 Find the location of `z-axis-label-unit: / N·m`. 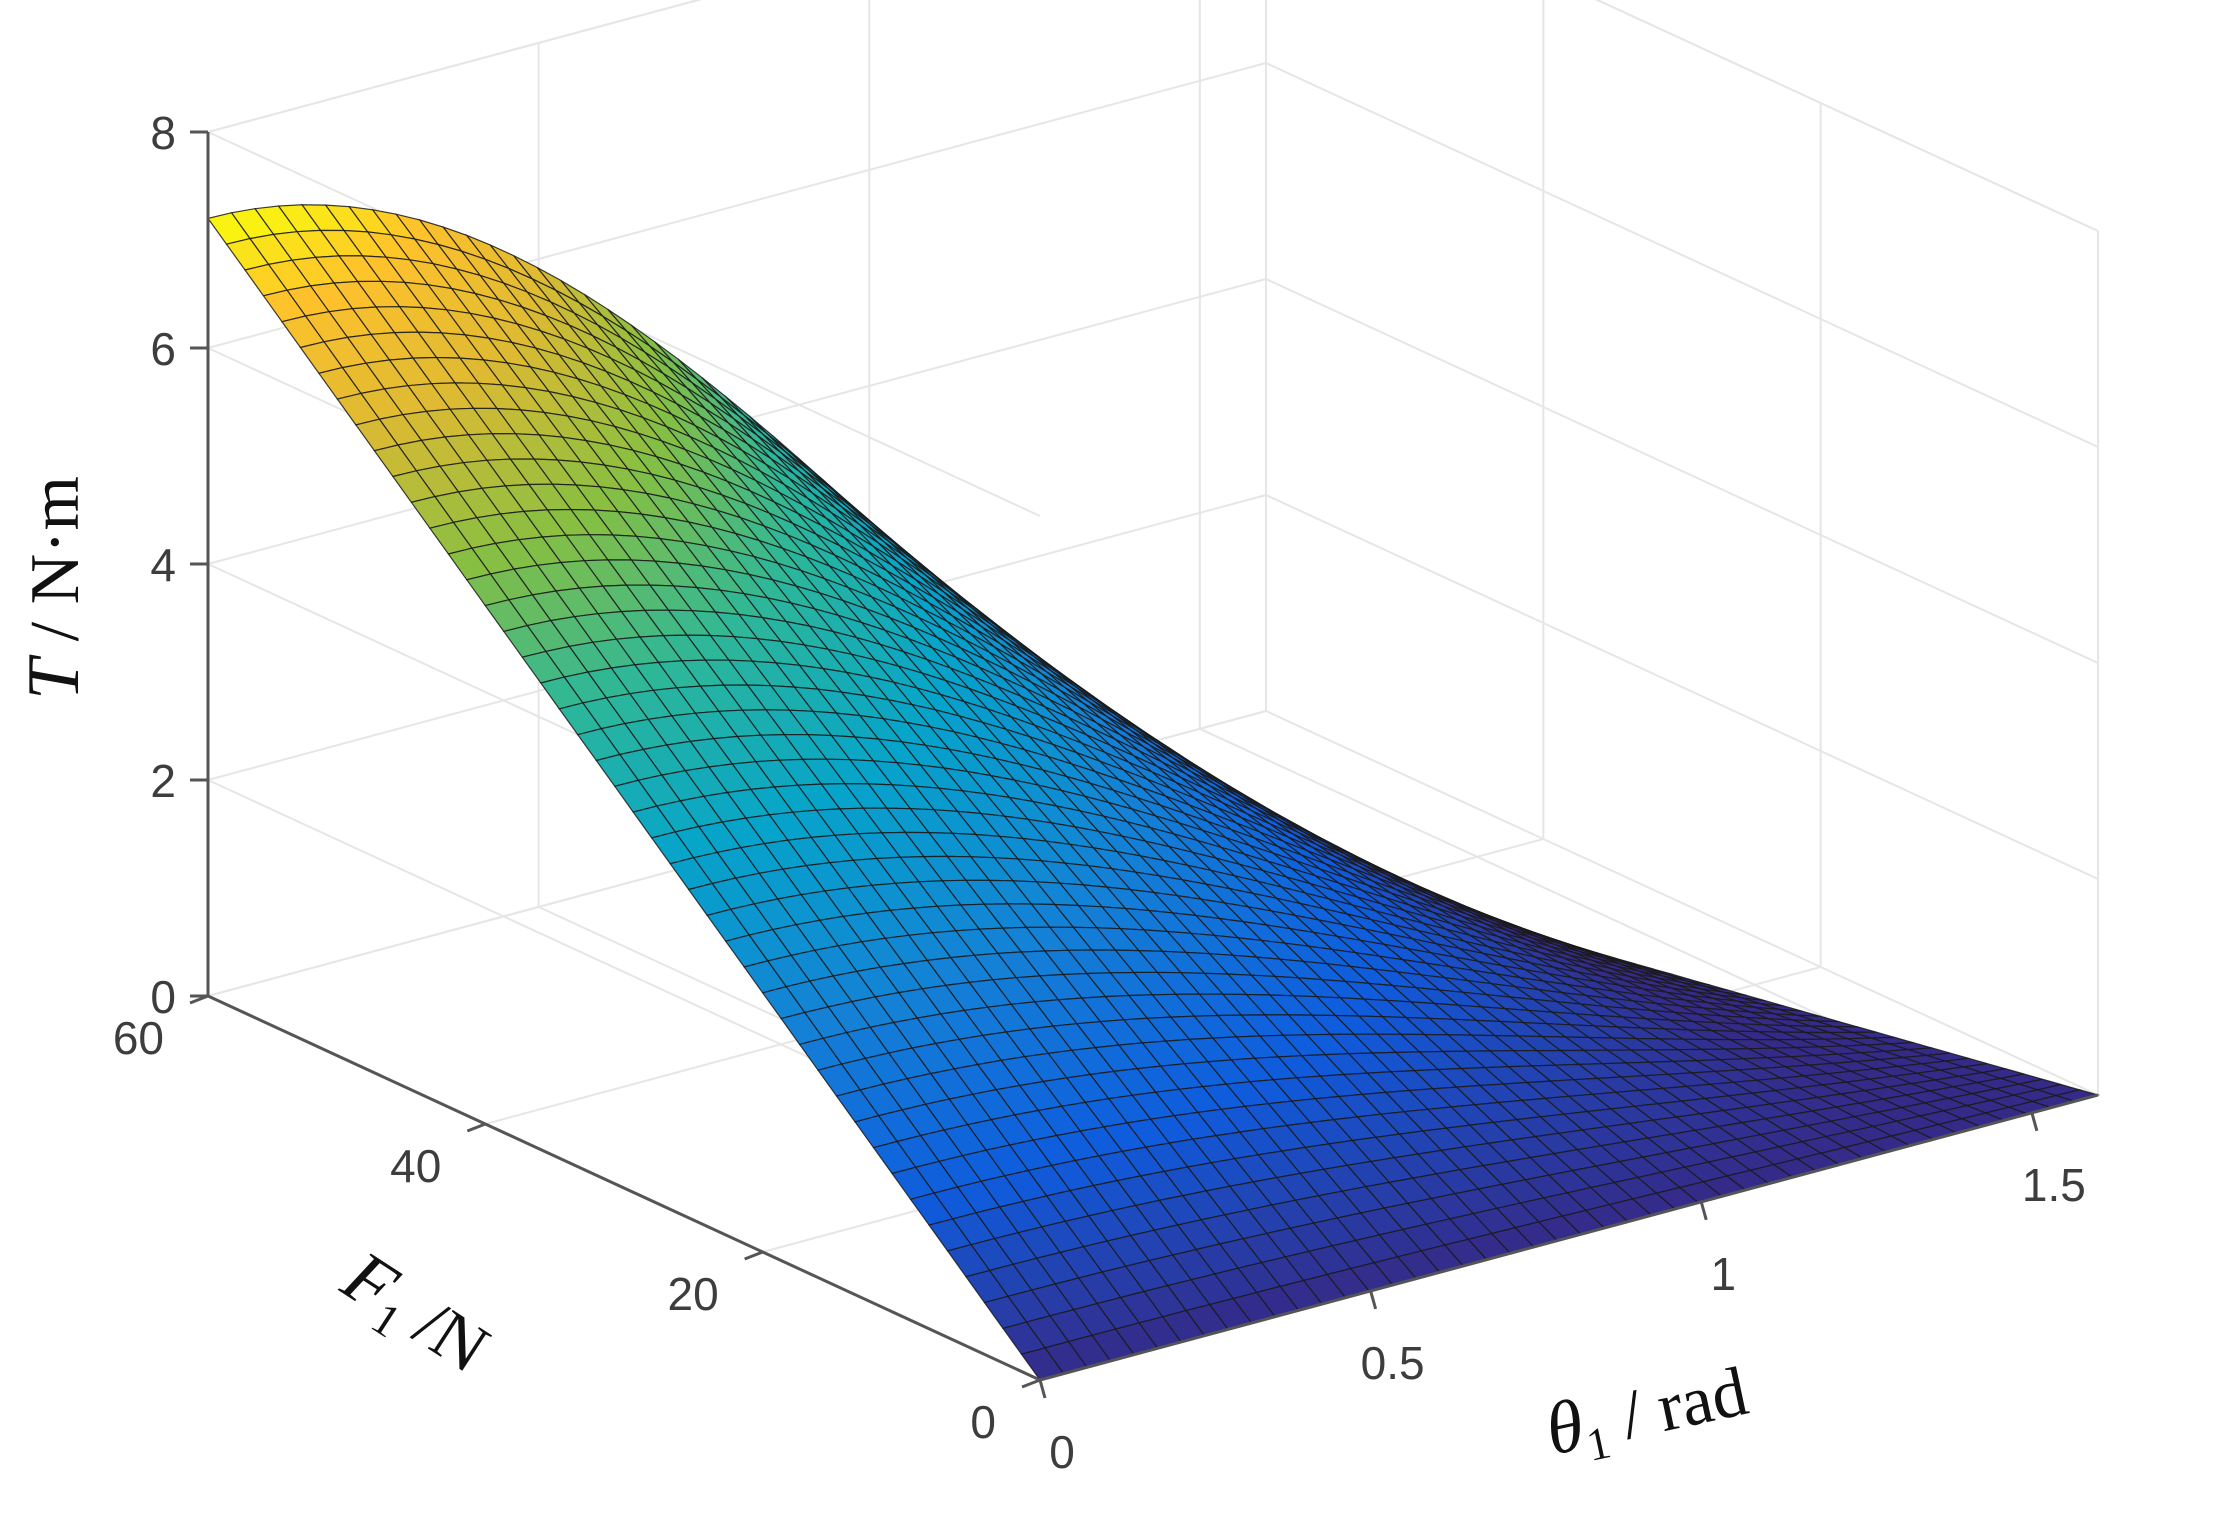

z-axis-label-unit: / N·m is located at coordinates (55, 567).